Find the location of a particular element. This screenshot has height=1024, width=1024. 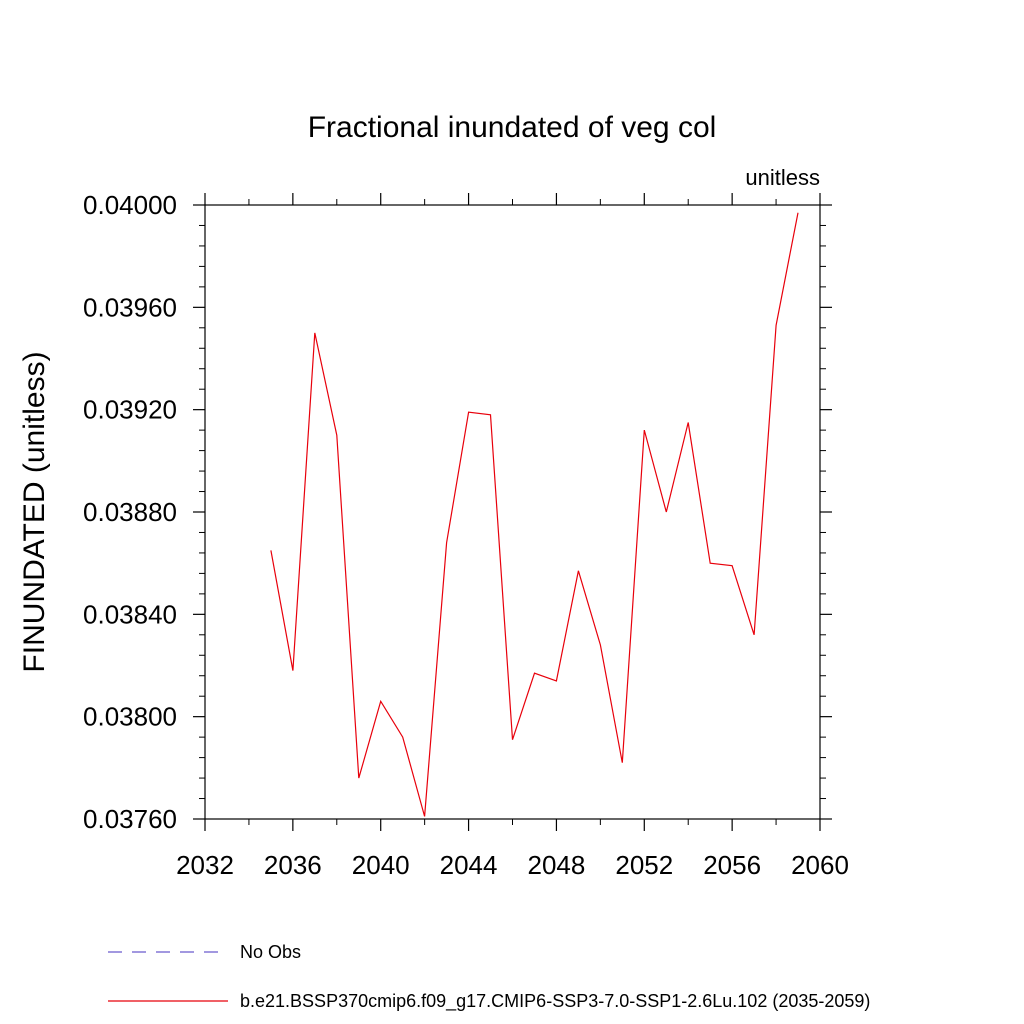

x-tick-label: 2056 is located at coordinates (732, 865).